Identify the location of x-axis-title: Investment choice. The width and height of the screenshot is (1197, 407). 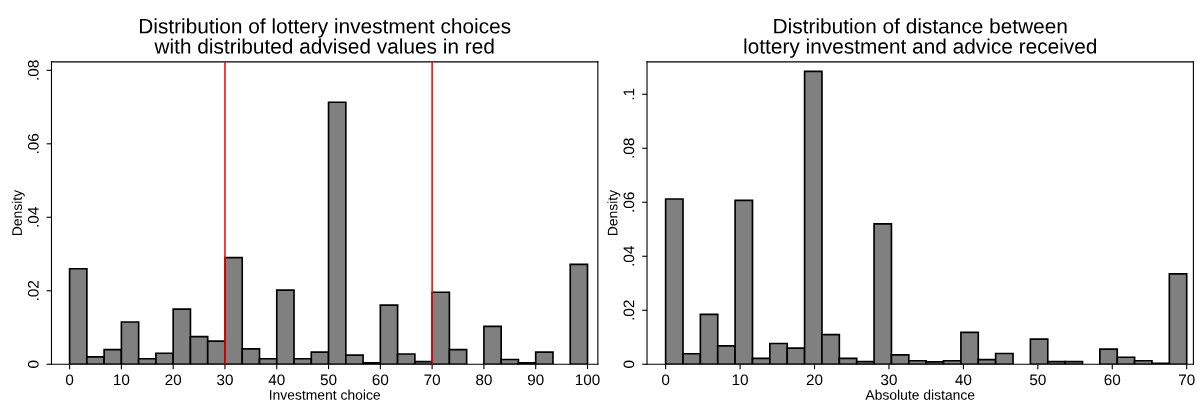
(325, 394).